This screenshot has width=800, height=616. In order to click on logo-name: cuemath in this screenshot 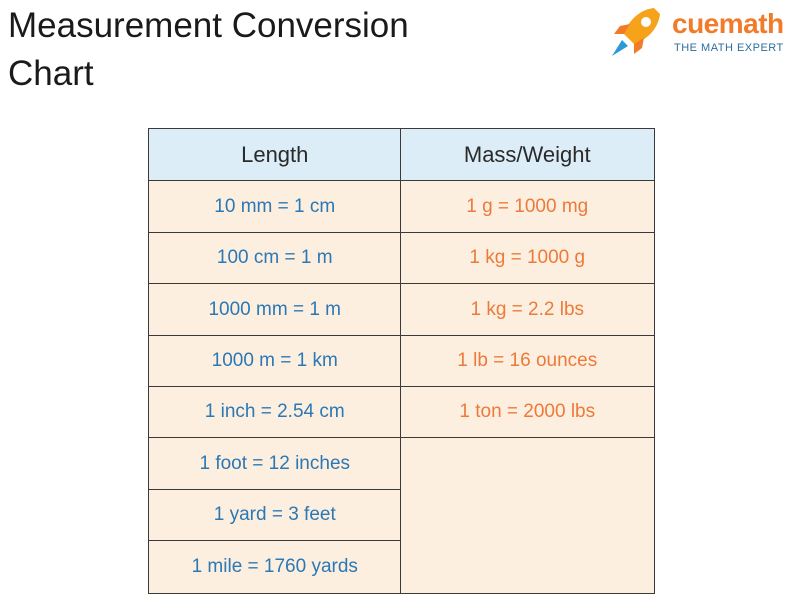, I will do `click(728, 23)`.